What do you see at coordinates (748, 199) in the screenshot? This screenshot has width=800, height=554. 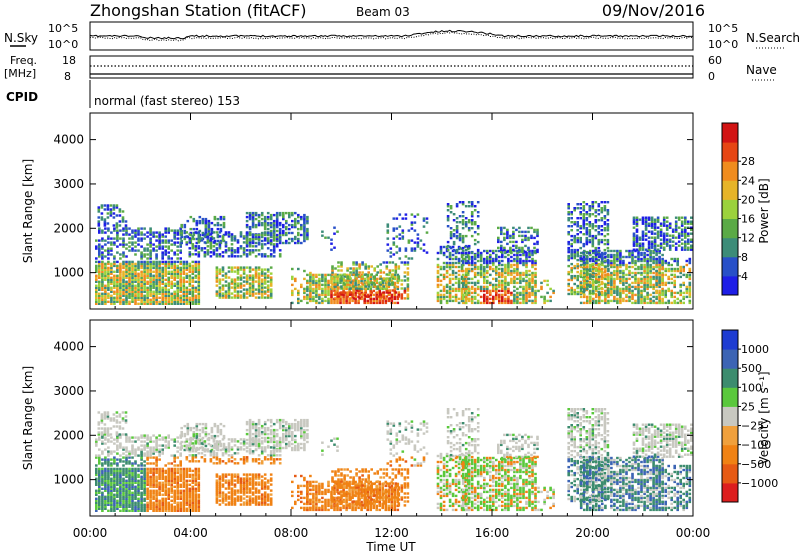 I see `colorbar-tick-label: 20` at bounding box center [748, 199].